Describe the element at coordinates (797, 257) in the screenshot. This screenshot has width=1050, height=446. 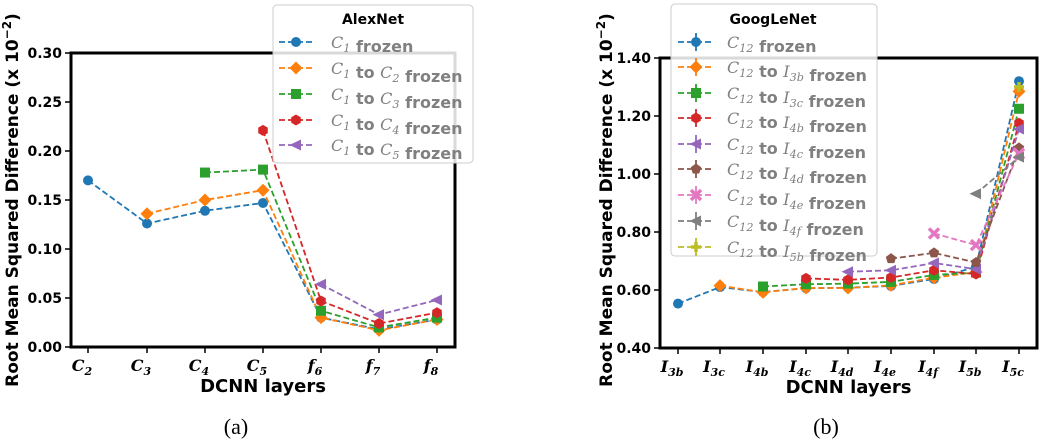
I see `math-subscript: 5b` at that location.